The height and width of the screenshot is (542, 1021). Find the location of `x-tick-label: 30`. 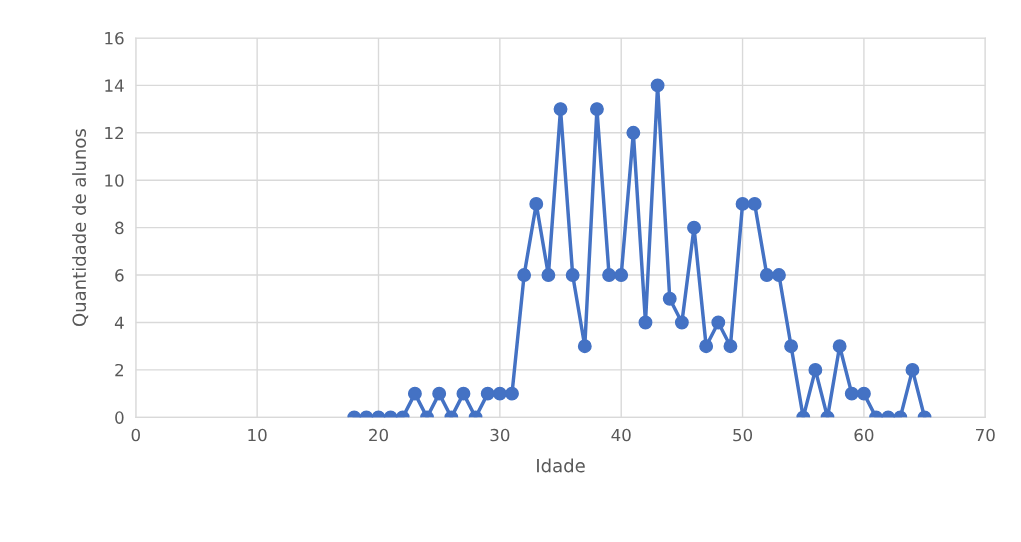

x-tick-label: 30 is located at coordinates (500, 435).